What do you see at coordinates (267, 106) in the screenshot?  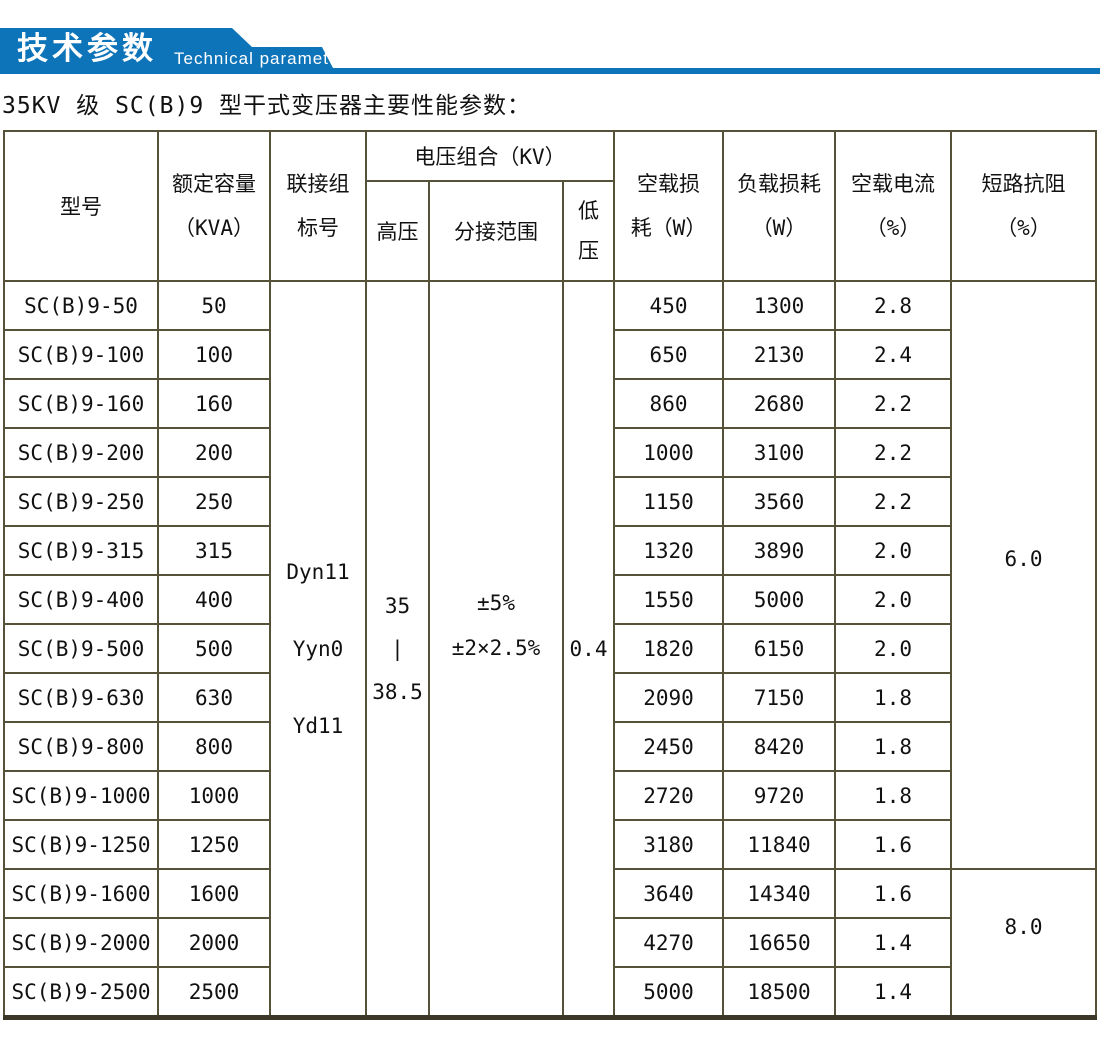 I see `page-title: 35KV 级 SC(B)9 型干式变压器主要性能参数：` at bounding box center [267, 106].